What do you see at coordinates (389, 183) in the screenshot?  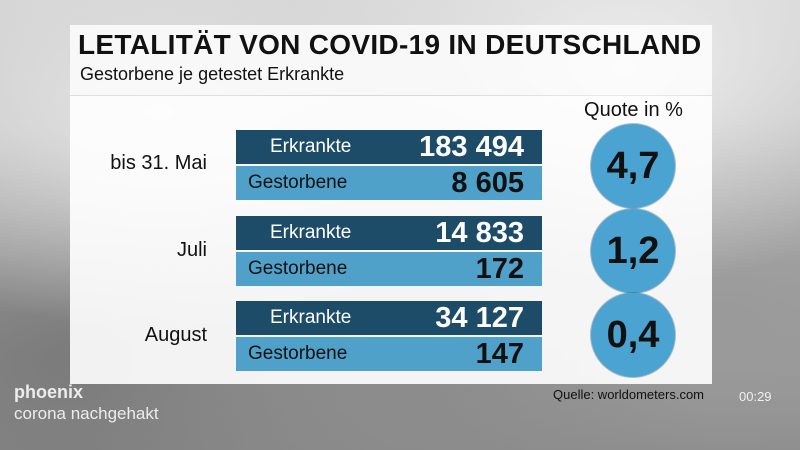 I see `deaths-row-may: Gestorbene 8 605` at bounding box center [389, 183].